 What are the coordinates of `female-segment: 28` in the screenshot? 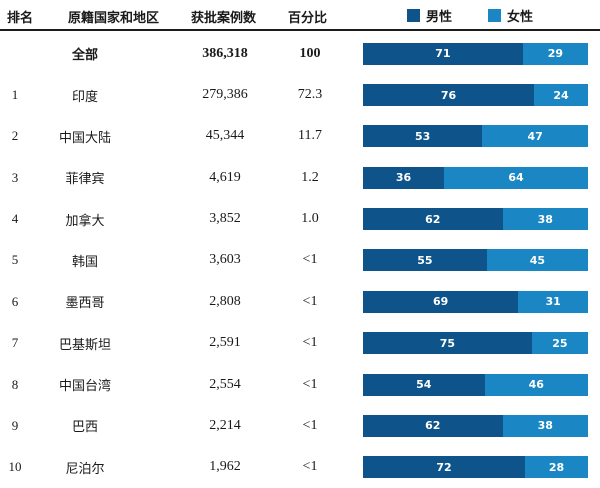 It's located at (556, 467).